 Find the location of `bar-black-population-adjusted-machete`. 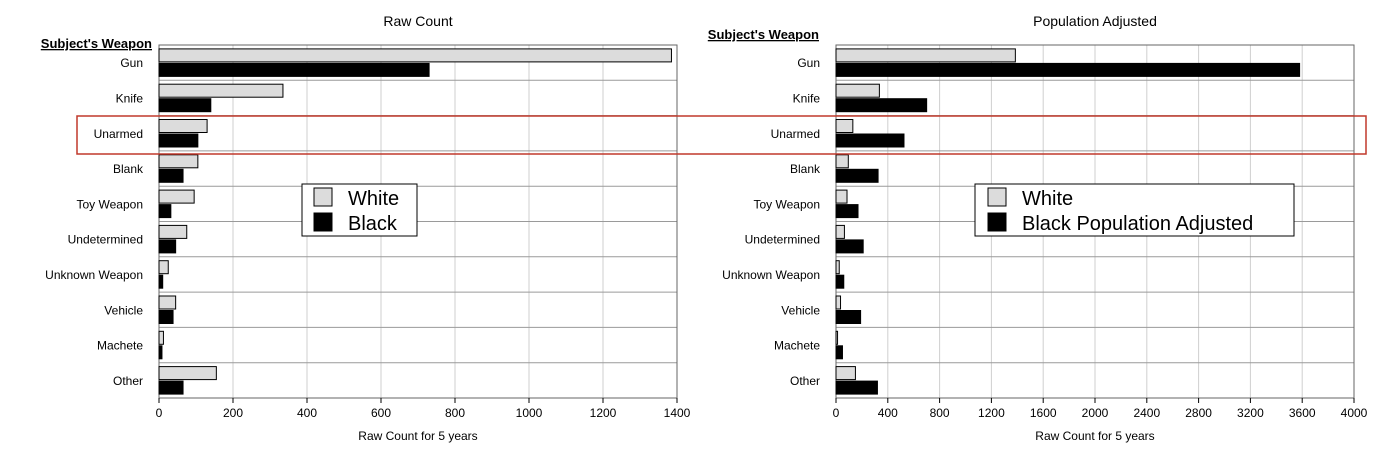

bar-black-population-adjusted-machete is located at coordinates (839, 352).